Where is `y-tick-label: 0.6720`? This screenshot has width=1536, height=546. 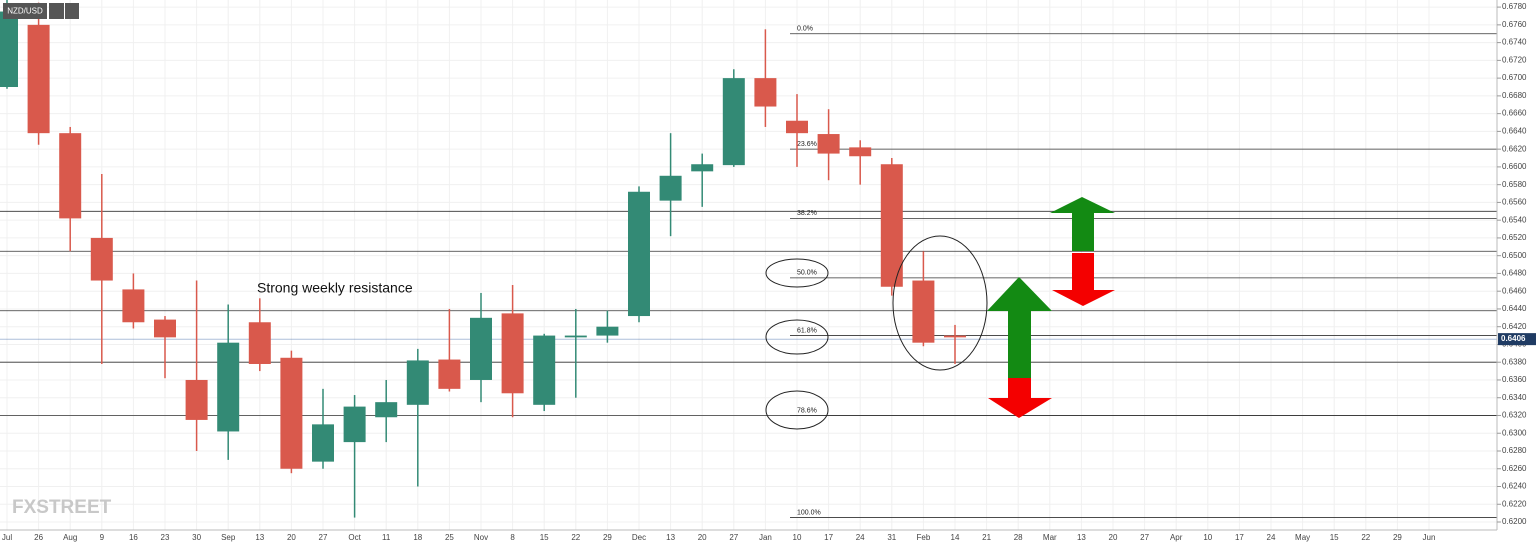
y-tick-label: 0.6720 is located at coordinates (1514, 59).